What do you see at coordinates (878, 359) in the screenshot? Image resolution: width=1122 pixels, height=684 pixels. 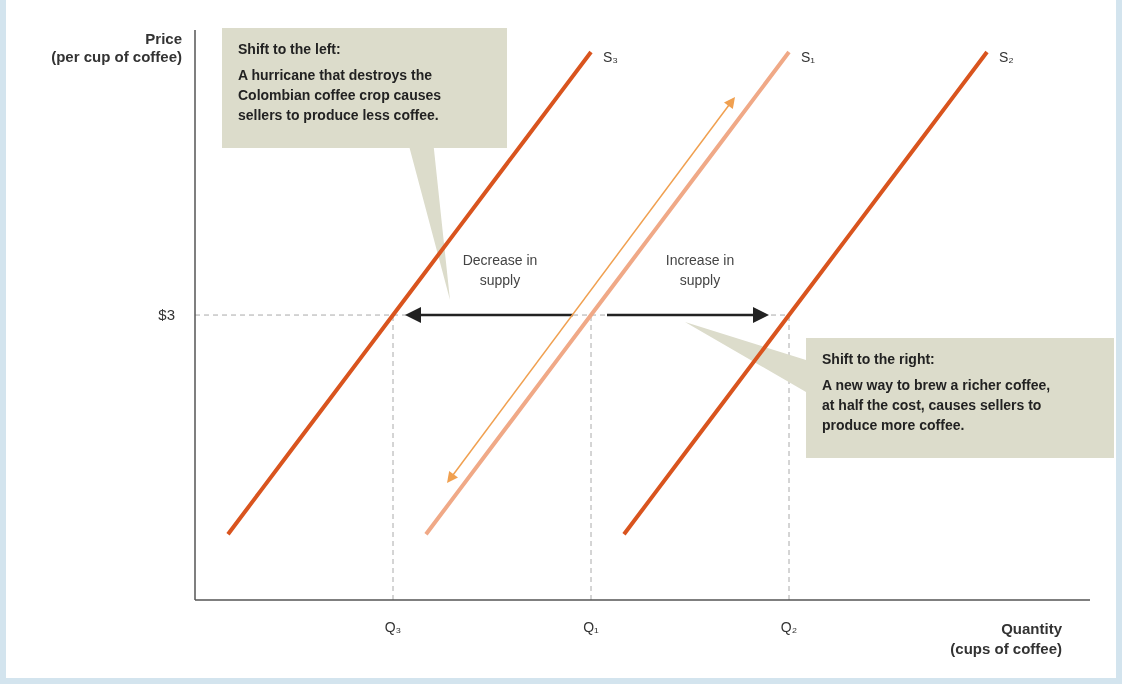 I see `annotation: Shift to the right:` at bounding box center [878, 359].